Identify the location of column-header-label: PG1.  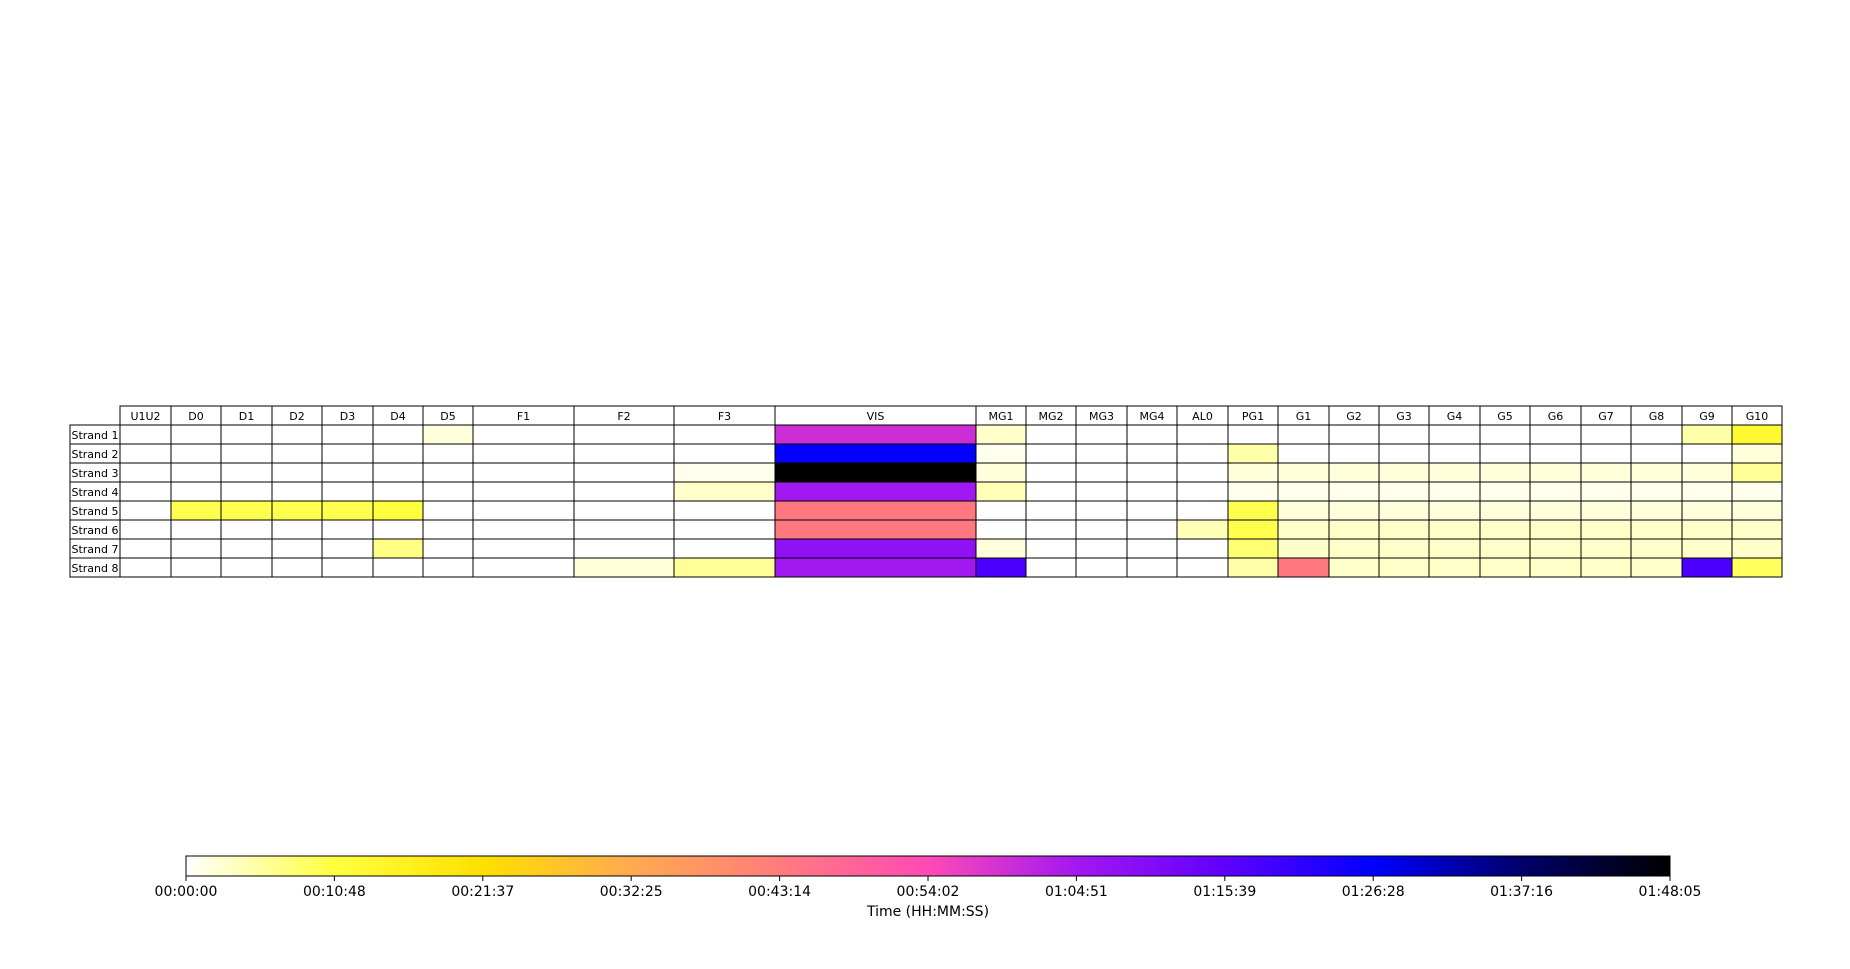
(1253, 416).